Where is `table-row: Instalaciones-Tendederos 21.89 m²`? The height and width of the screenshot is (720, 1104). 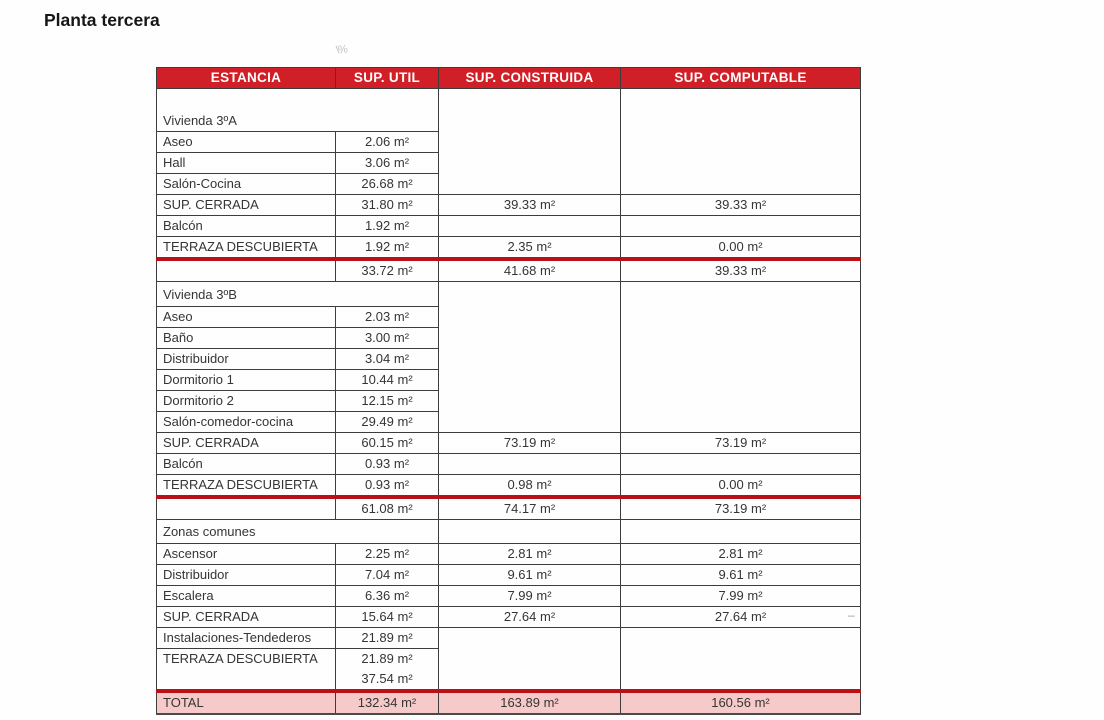
table-row: Instalaciones-Tendederos 21.89 m² is located at coordinates (508, 660).